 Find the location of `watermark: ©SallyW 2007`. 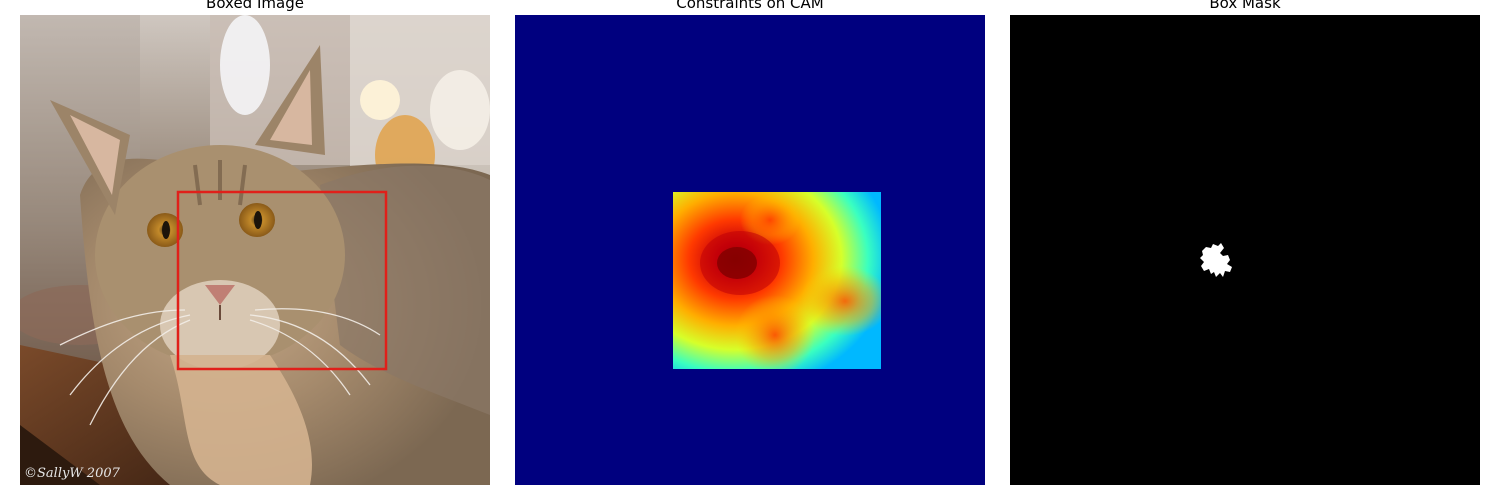

watermark: ©SallyW 2007 is located at coordinates (72, 473).